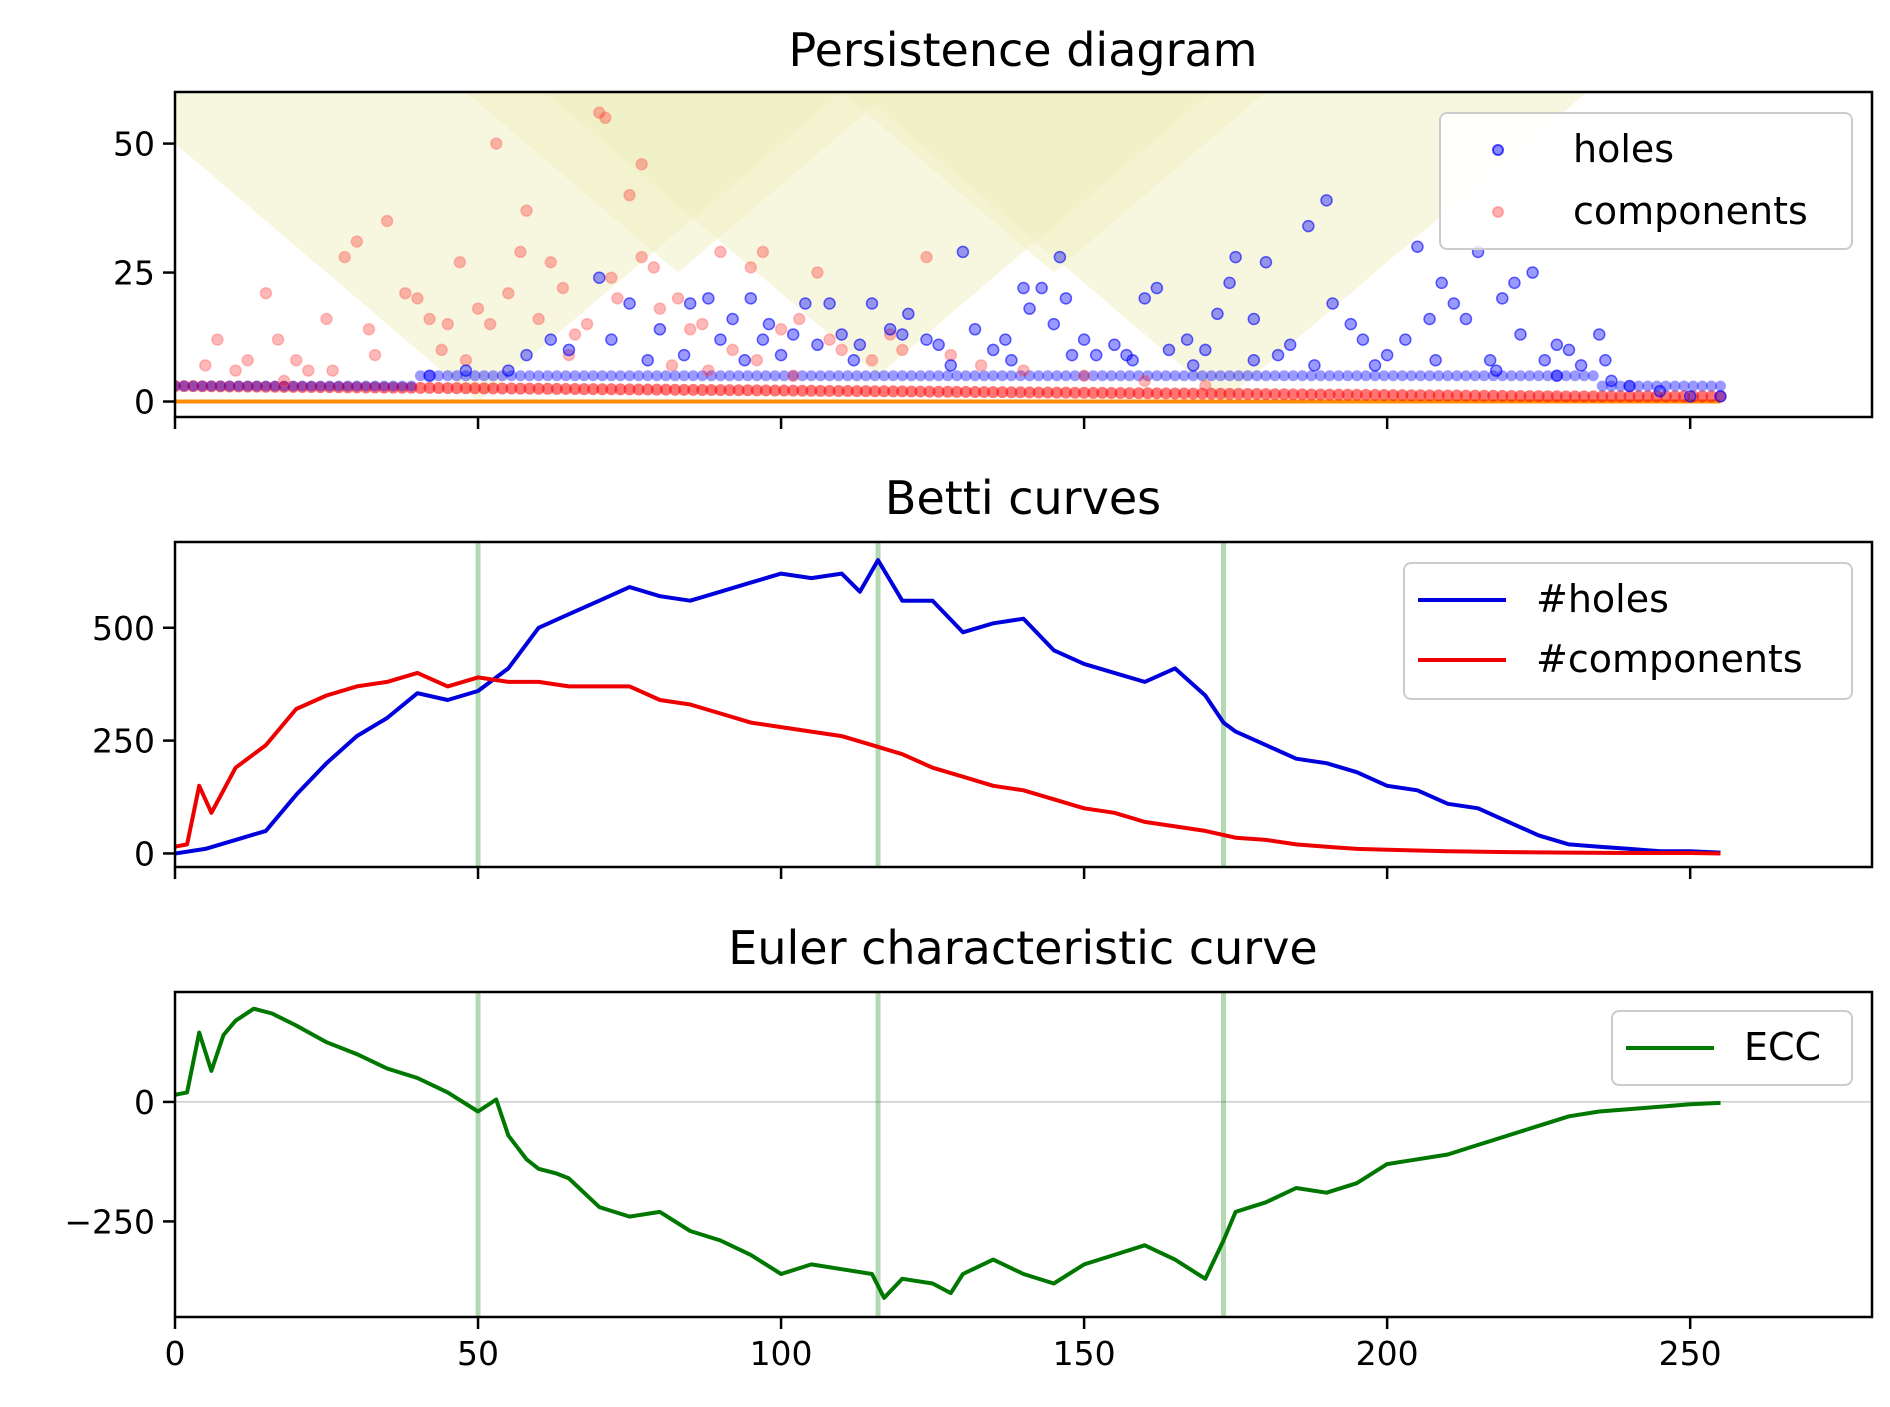  Describe the element at coordinates (1628, 631) in the screenshot. I see `legend-box` at that location.